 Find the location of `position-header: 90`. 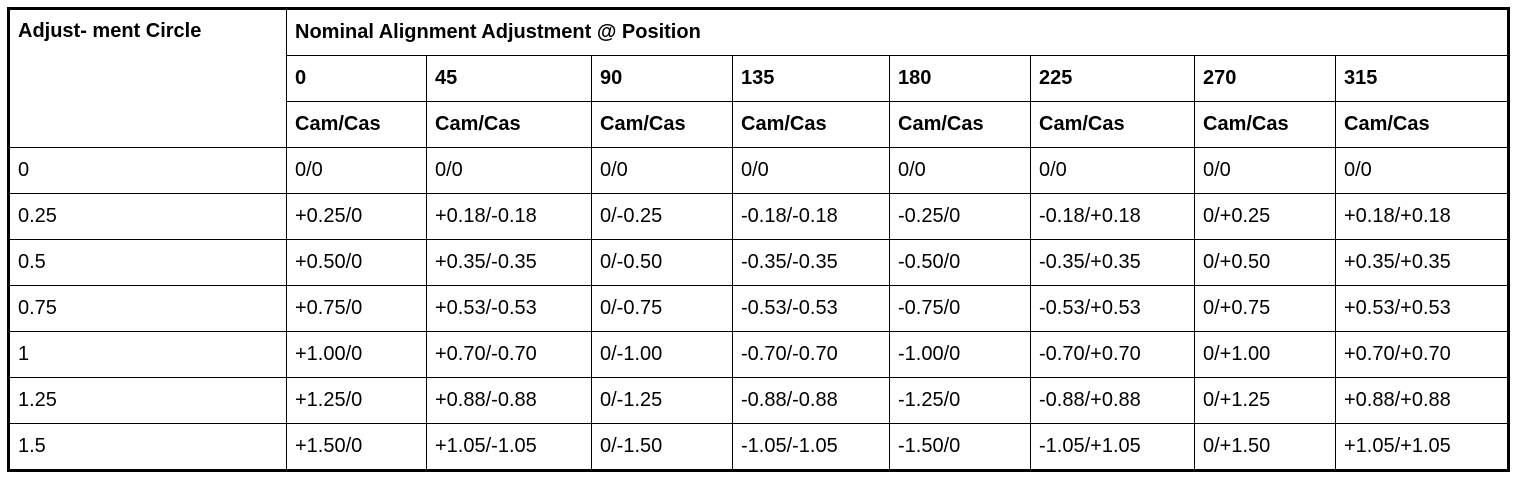

position-header: 90 is located at coordinates (662, 78).